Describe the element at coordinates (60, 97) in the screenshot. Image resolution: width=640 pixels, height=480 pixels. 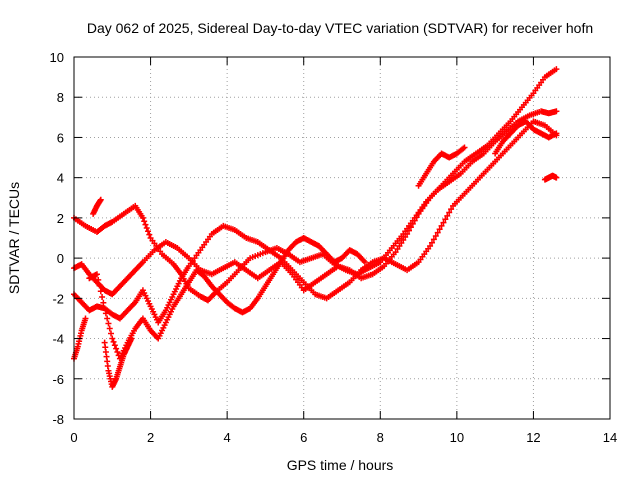
I see `y-tick-label: 8` at that location.